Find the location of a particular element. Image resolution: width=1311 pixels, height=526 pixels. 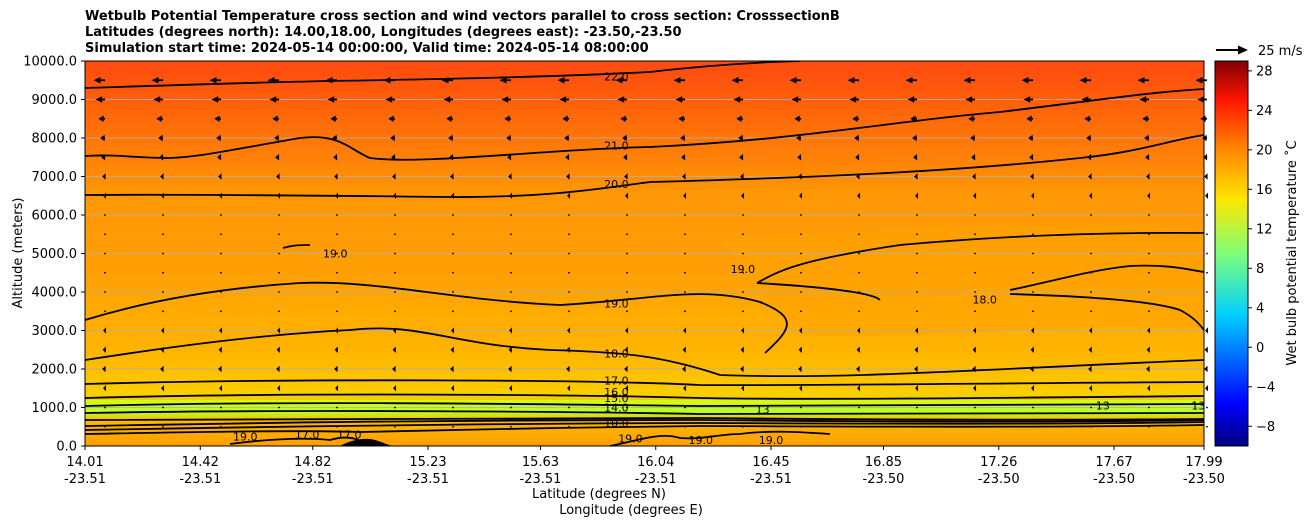

x-tick-label-lat: 14.42 is located at coordinates (200, 462).